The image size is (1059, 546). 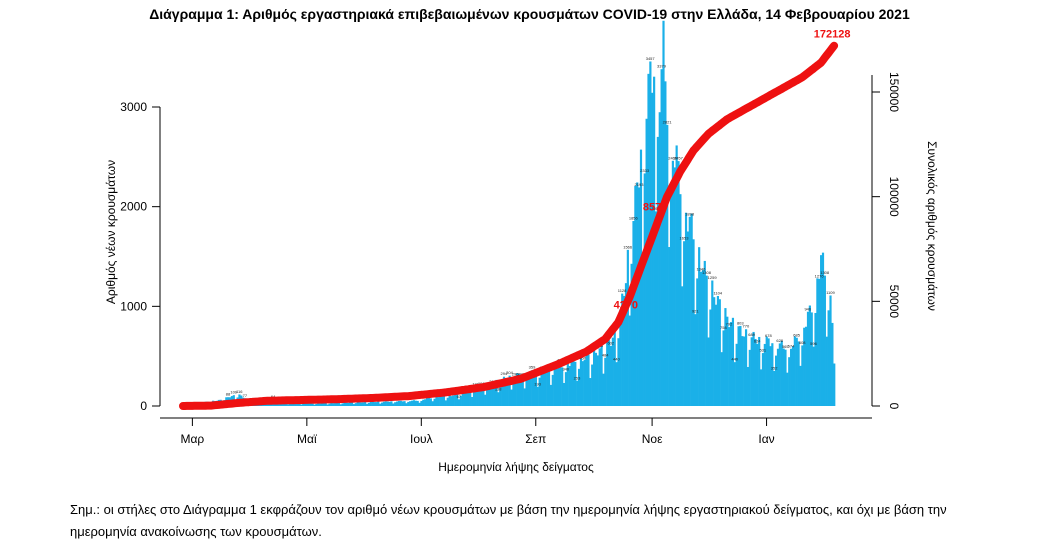 I want to click on bar-value-label: 602, so click(x=610, y=343).